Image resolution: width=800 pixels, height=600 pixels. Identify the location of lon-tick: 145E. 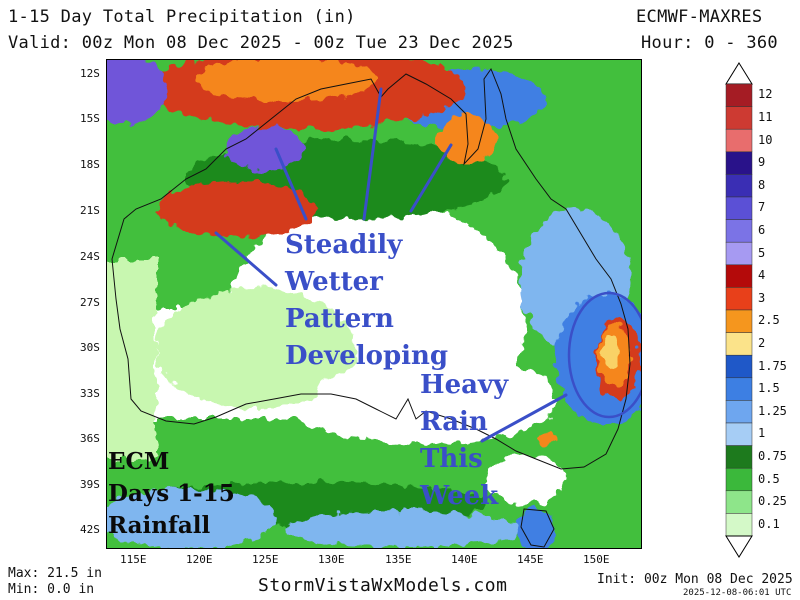
(530, 559).